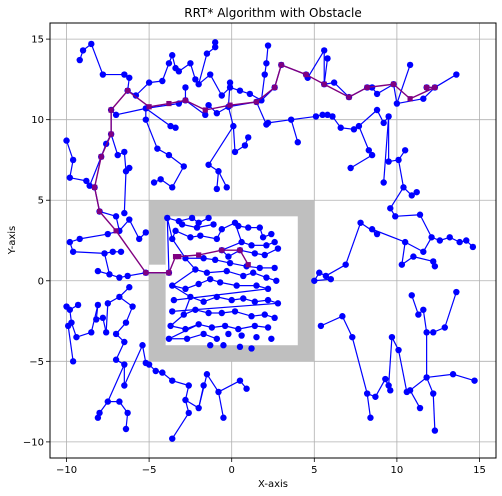  I want to click on y-tick-label: −10, so click(33, 442).